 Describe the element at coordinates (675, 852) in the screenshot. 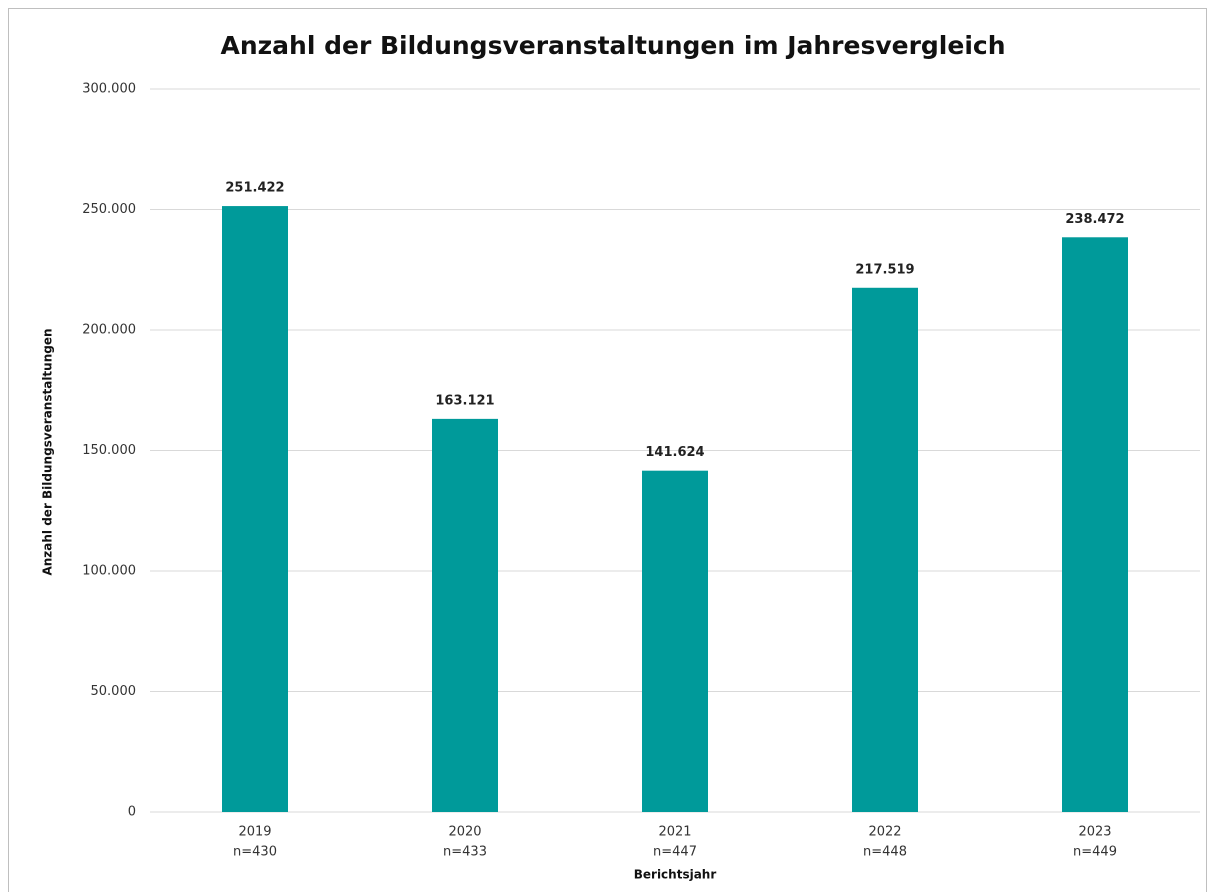

I see `x-tick-note: n=447` at that location.